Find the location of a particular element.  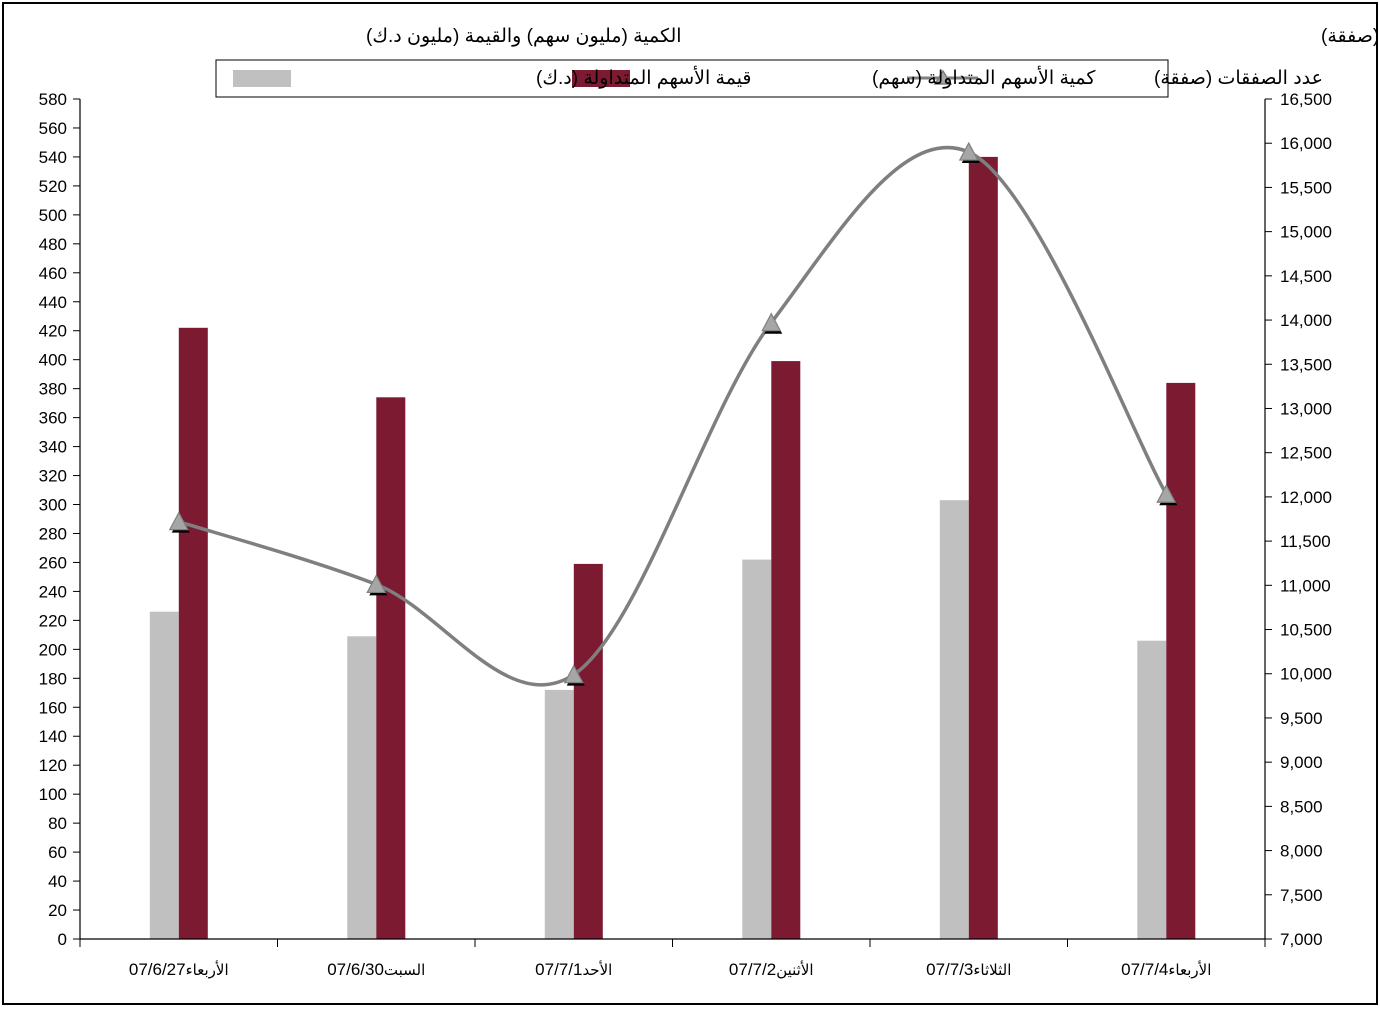

x-tick-label: 07/6/30السبت is located at coordinates (376, 969).